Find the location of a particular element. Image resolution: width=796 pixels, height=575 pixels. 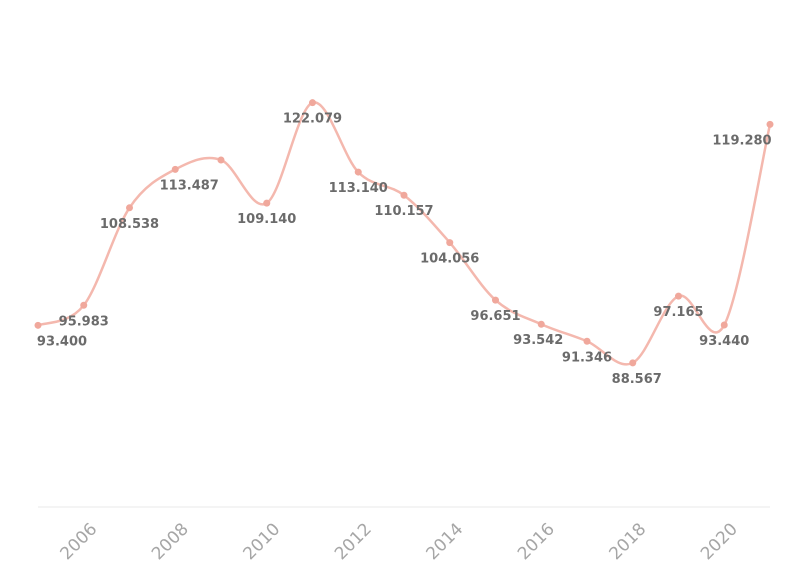

data-point-2010 is located at coordinates (267, 203).